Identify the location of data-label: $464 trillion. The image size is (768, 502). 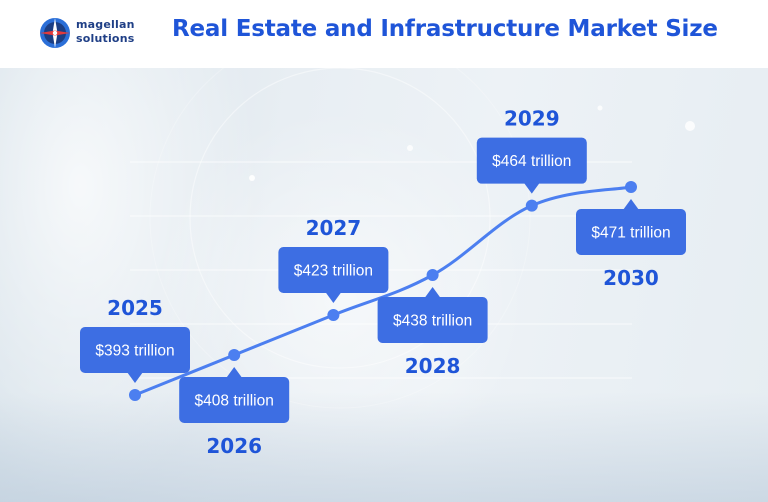
(531, 161).